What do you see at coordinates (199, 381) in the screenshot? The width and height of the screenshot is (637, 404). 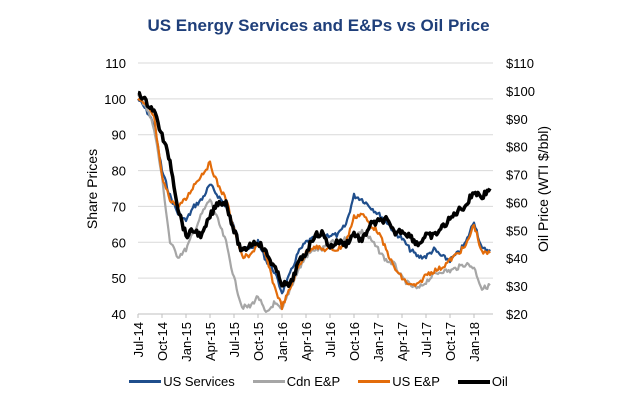 I see `legend-label: US Services` at bounding box center [199, 381].